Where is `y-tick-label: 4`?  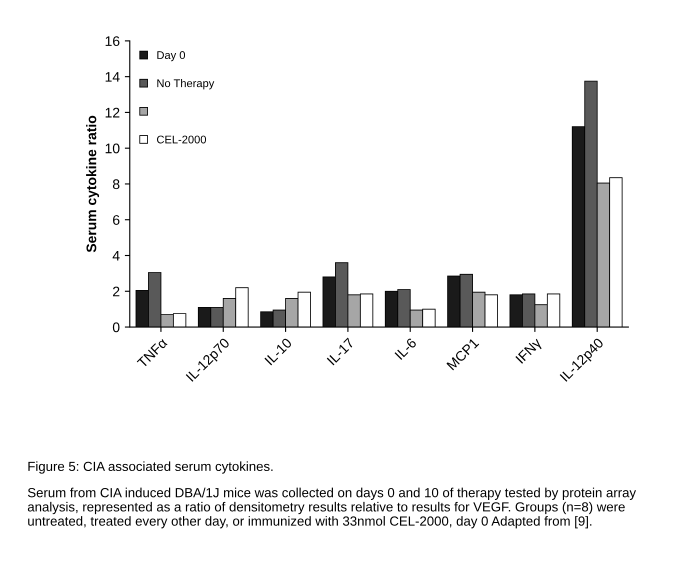 y-tick-label: 4 is located at coordinates (116, 255).